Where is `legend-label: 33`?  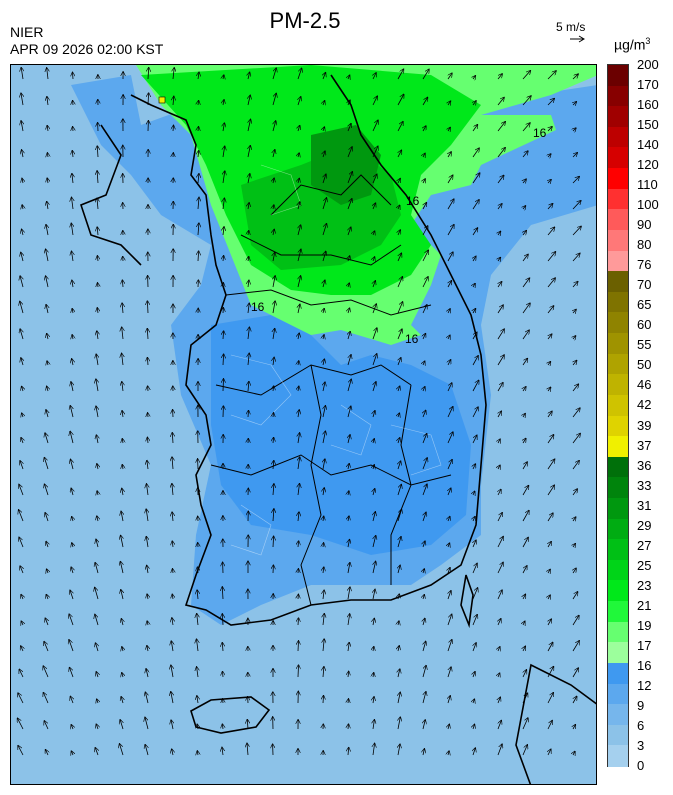 legend-label: 33 is located at coordinates (644, 485).